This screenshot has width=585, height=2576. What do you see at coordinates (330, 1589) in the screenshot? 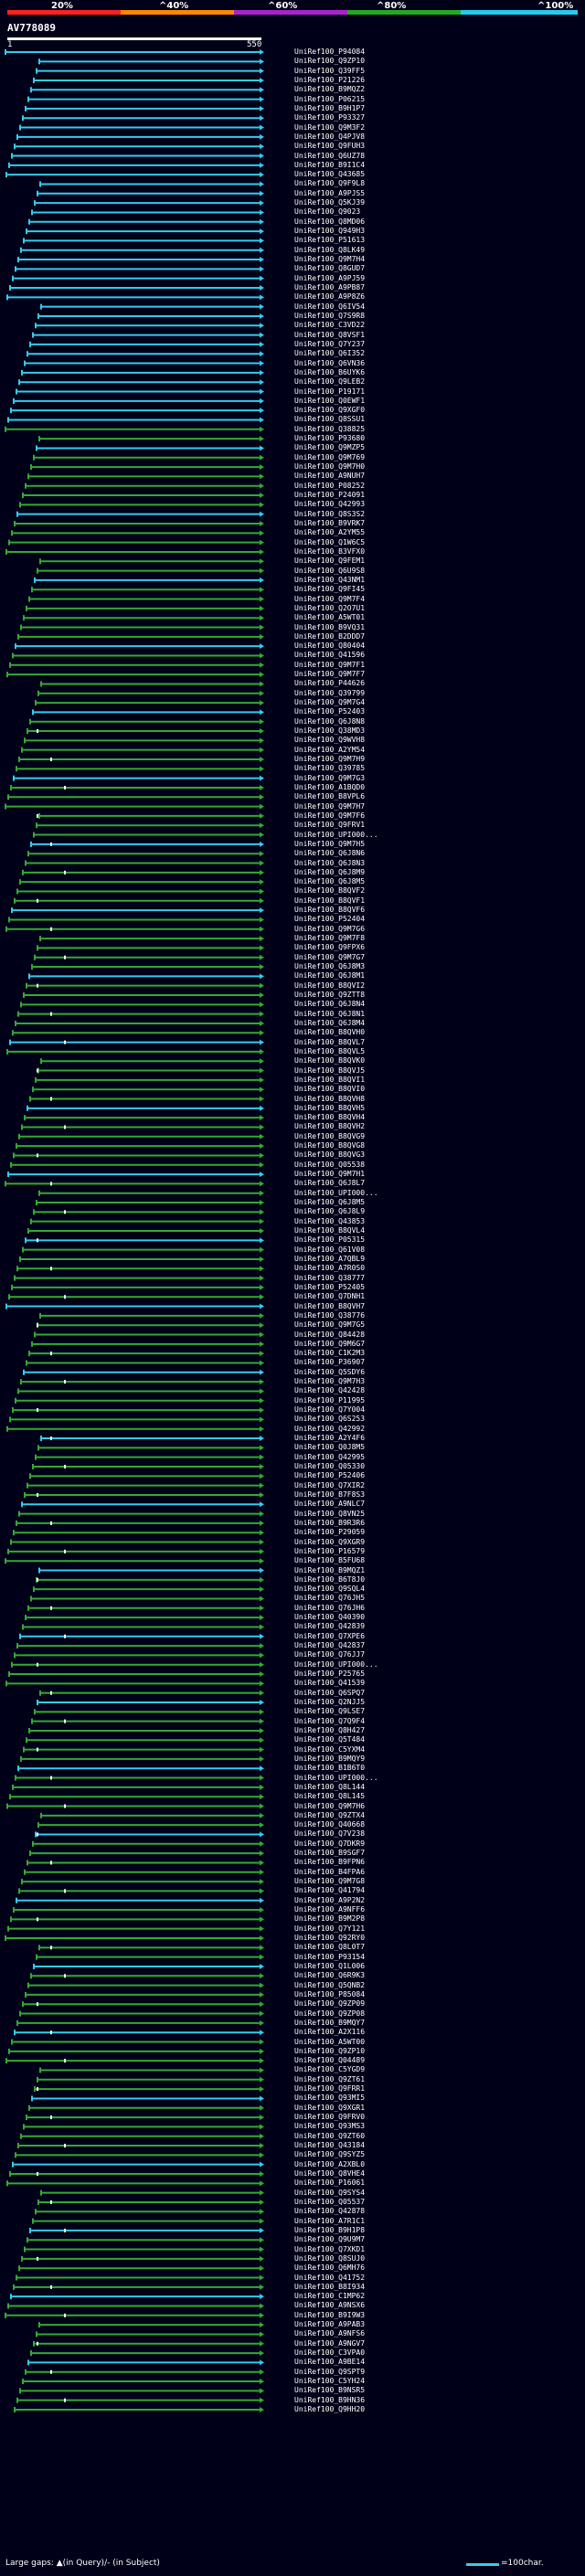
I see `hit-link: UniRef100_Q9SQL4` at bounding box center [330, 1589].